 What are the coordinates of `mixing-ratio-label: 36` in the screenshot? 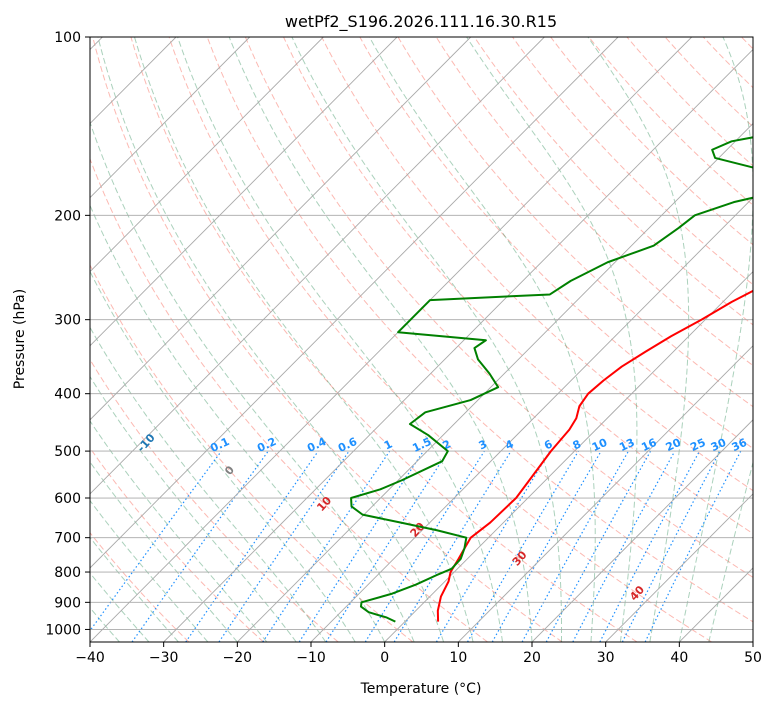 It's located at (740, 445).